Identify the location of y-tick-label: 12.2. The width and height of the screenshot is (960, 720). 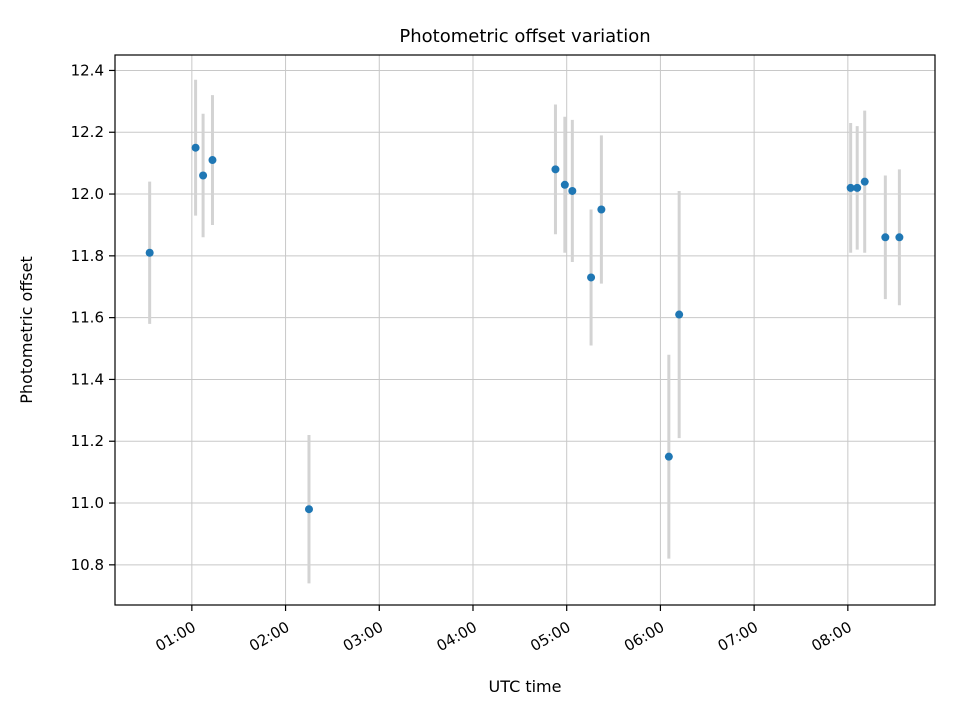
(87, 132).